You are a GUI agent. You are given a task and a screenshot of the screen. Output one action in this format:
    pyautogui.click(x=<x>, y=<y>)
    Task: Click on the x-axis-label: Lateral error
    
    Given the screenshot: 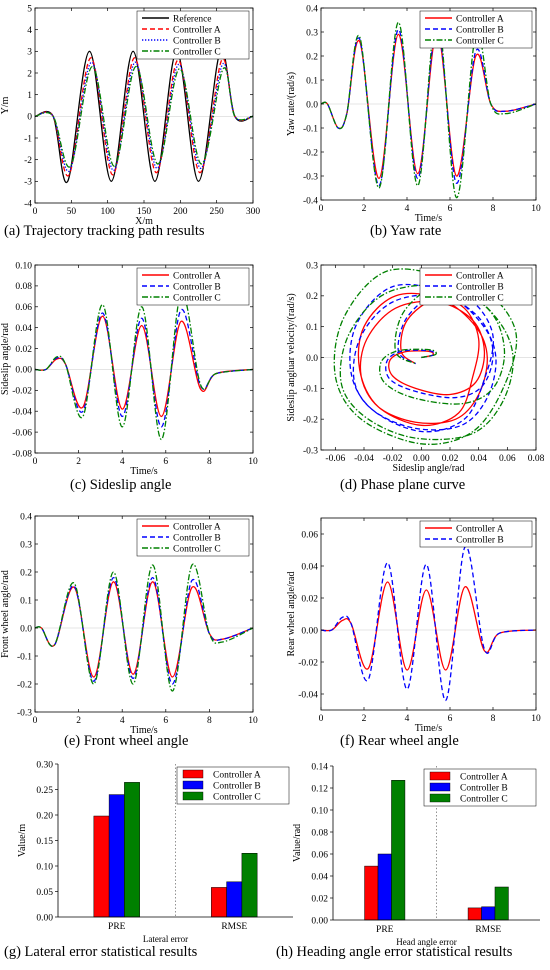 What is the action you would take?
    pyautogui.click(x=165, y=939)
    